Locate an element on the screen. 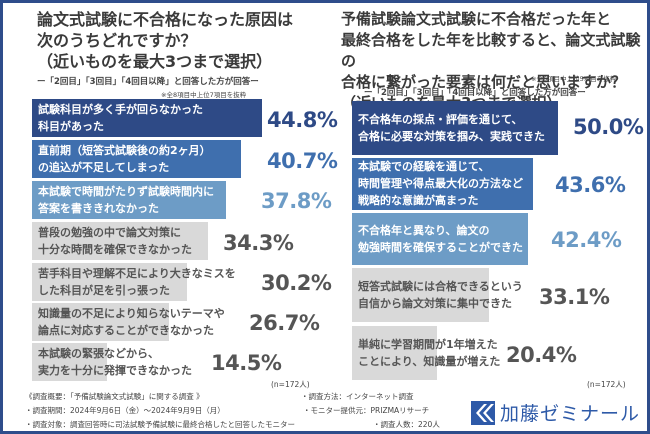 Image resolution: width=650 pixels, height=434 pixels. right-title-line: 予備試験論文式試験に不合格だった年と is located at coordinates (476, 19).